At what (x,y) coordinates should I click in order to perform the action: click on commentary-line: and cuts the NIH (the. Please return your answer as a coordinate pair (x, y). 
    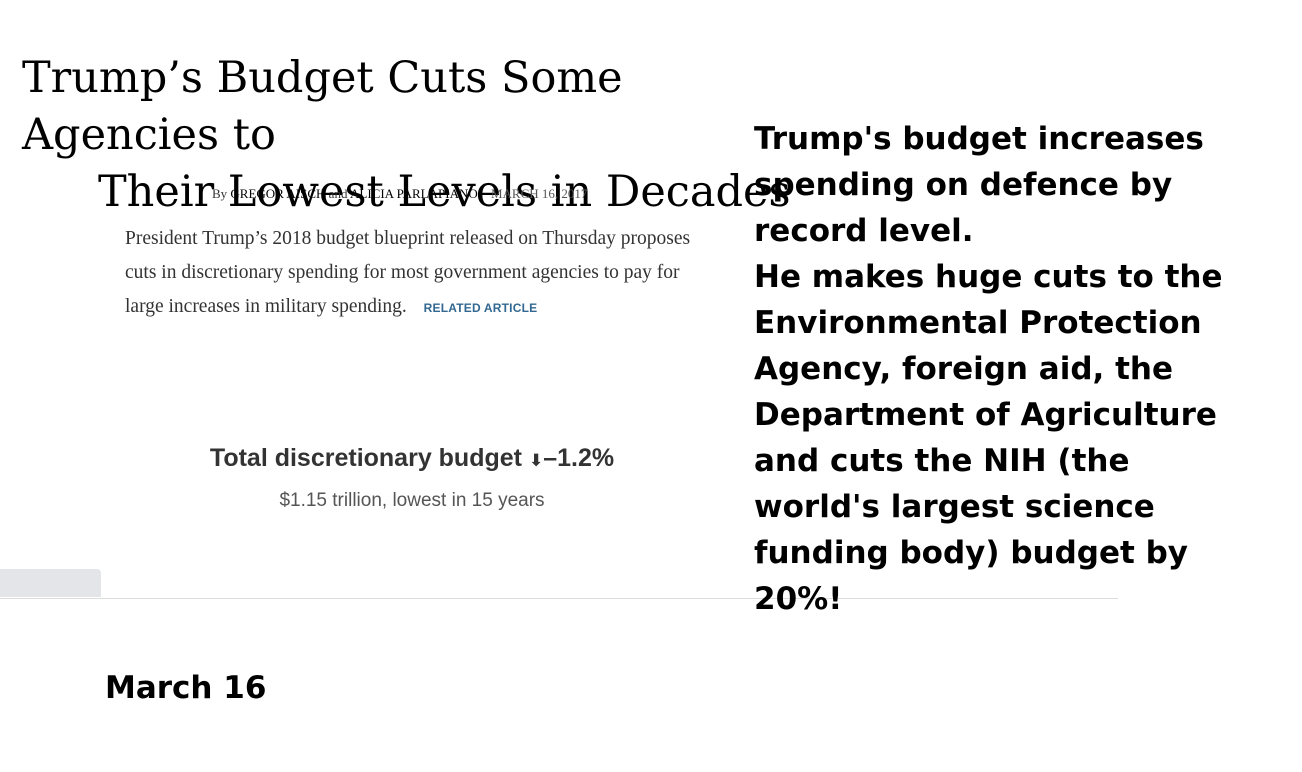
    Looking at the image, I should click on (942, 461).